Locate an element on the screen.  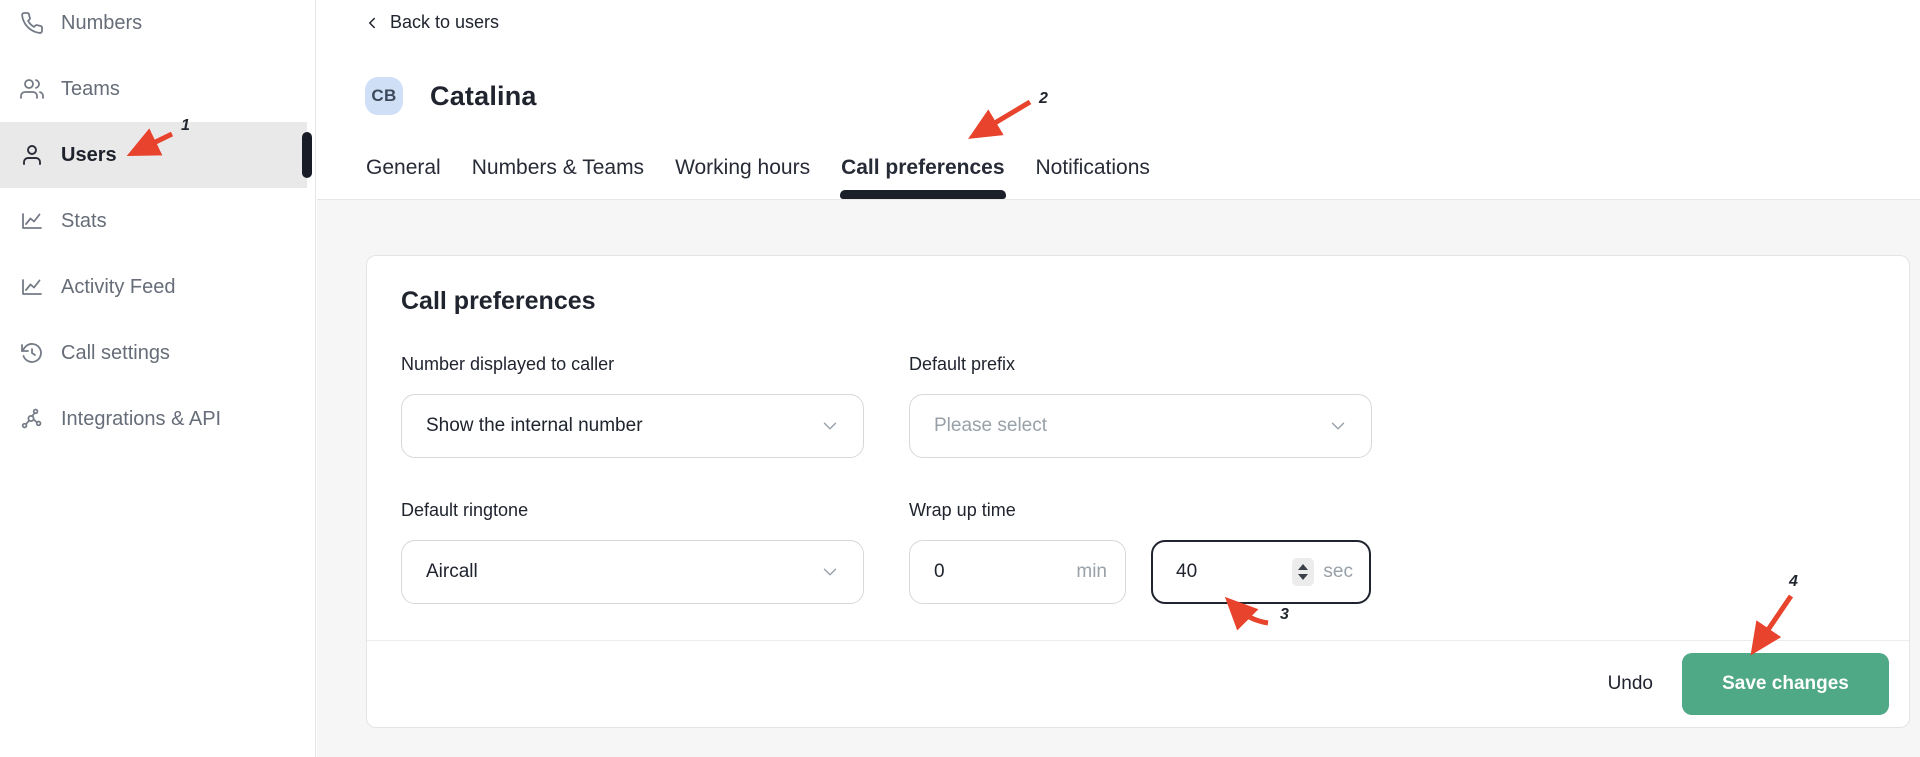
number-stepper is located at coordinates (1303, 572).